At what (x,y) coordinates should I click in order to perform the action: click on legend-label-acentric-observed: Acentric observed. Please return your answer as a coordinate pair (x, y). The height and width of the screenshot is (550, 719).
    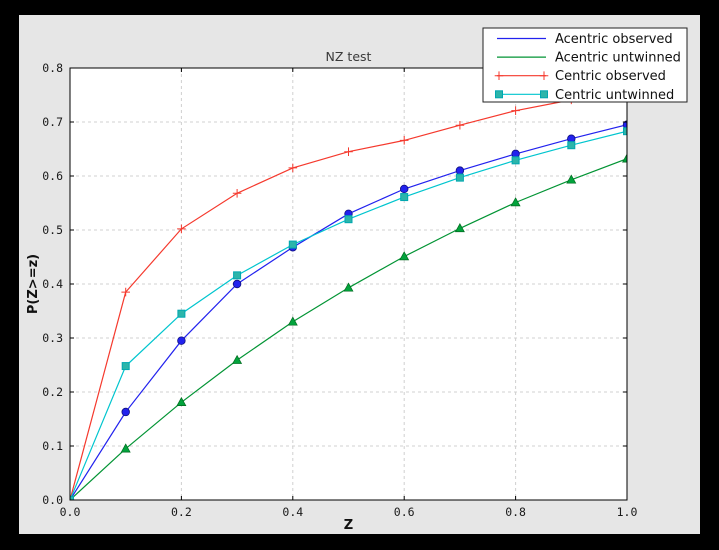
    Looking at the image, I should click on (614, 39).